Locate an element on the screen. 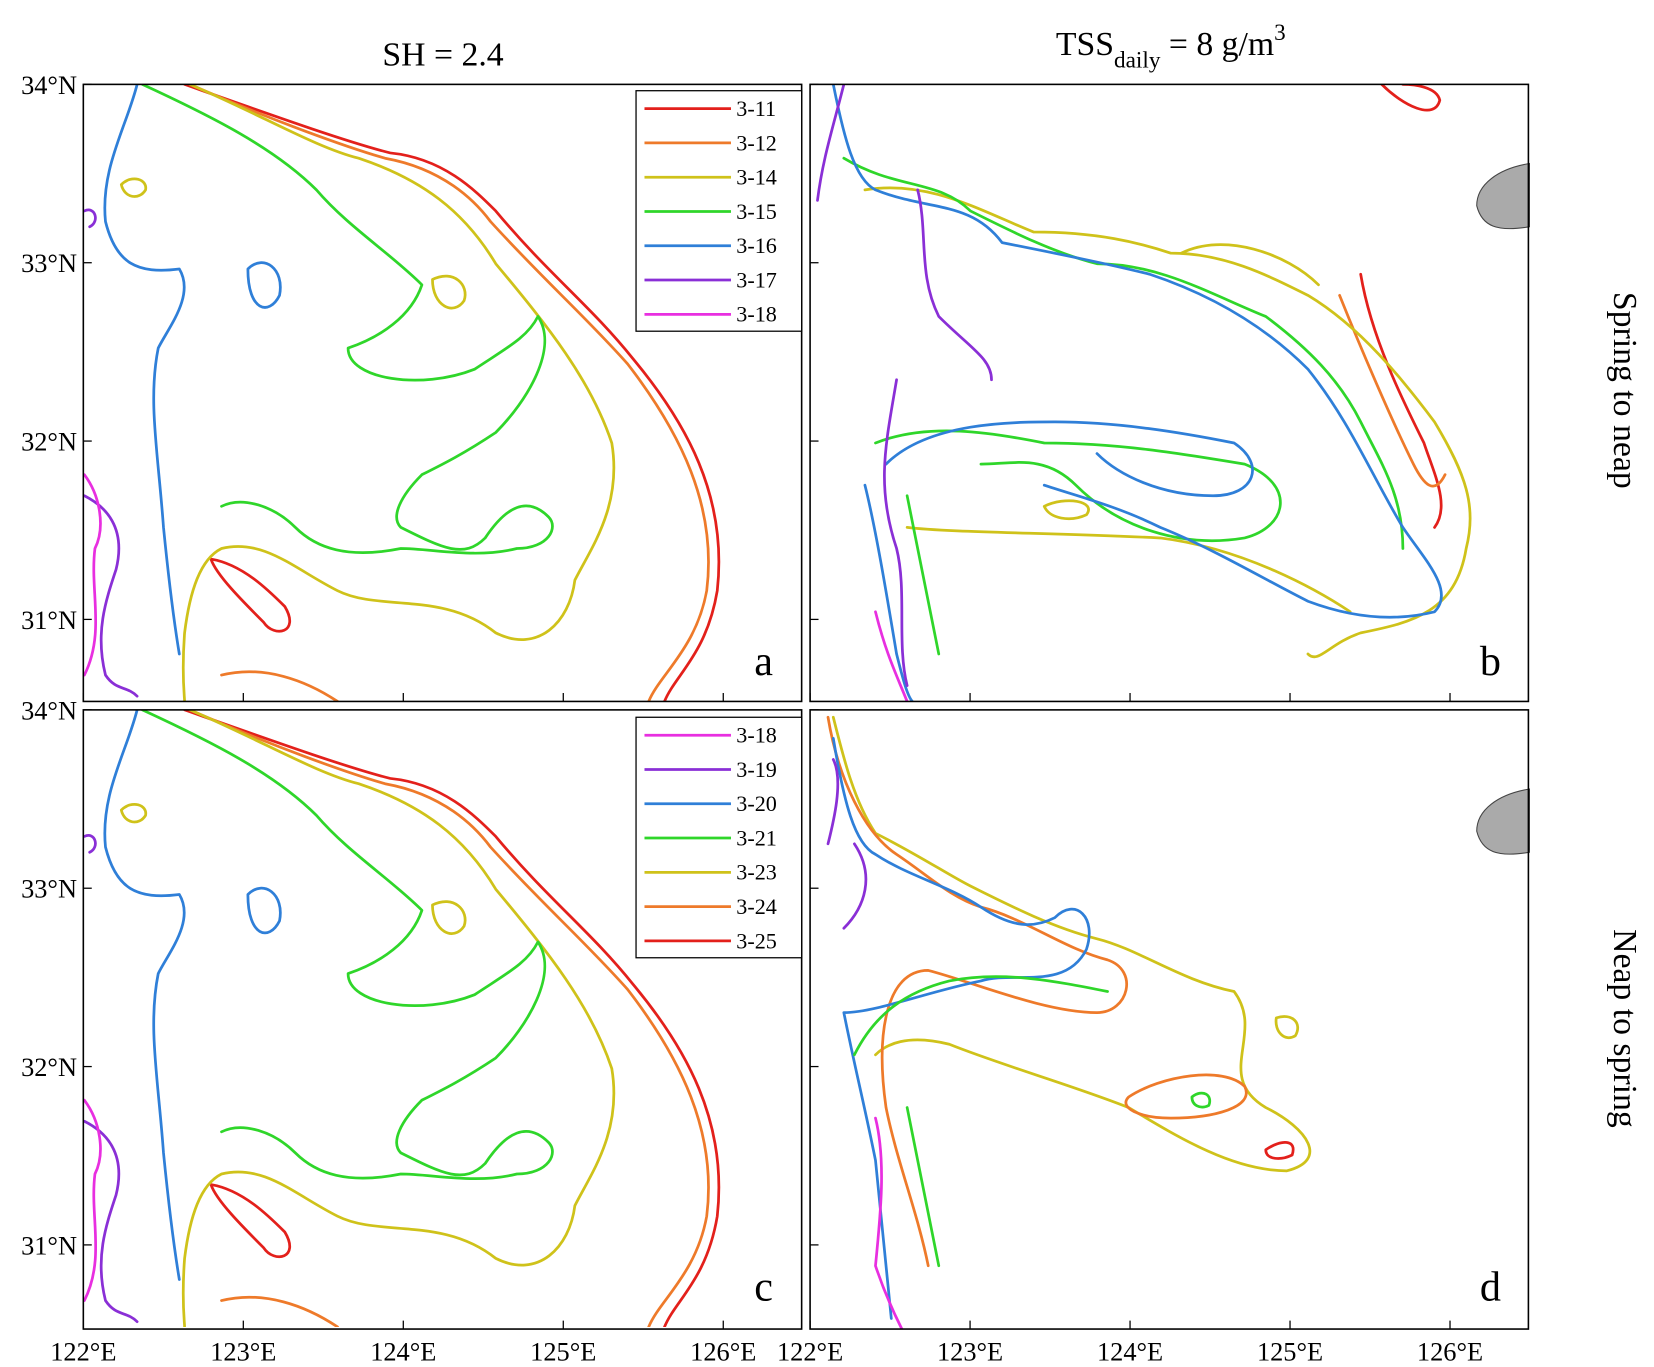  legend-label: 3-25 is located at coordinates (756, 940).